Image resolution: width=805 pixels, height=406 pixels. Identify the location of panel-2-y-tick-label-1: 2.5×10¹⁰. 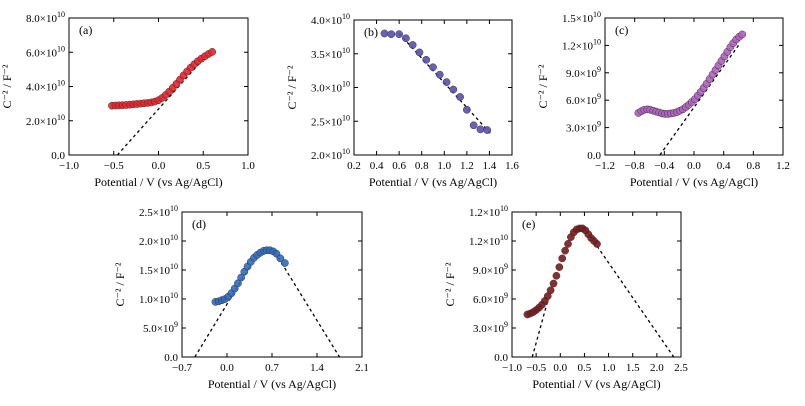
(330, 120).